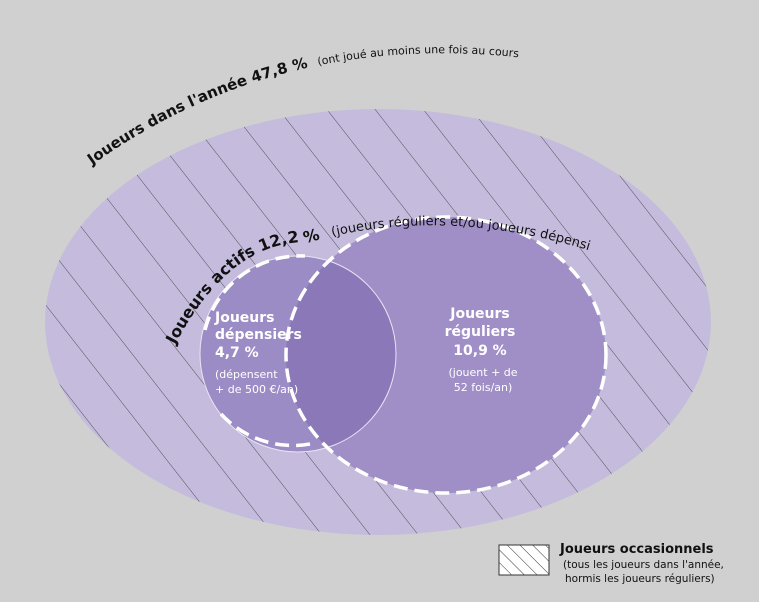 The width and height of the screenshot is (759, 602). Describe the element at coordinates (479, 314) in the screenshot. I see `regular-name-line1: Joueurs` at that location.